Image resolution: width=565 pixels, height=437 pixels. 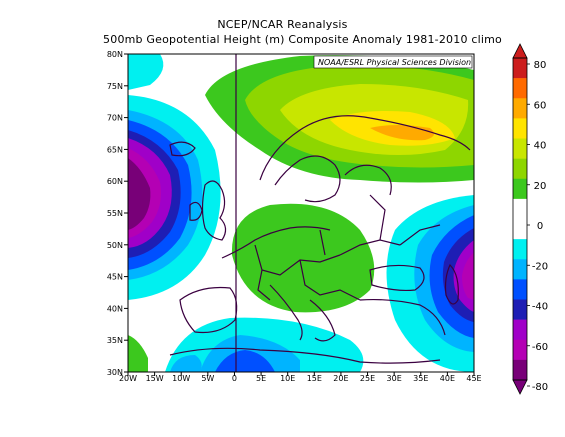 What do you see at coordinates (540, 226) in the screenshot?
I see `colorbar-label: 0` at bounding box center [540, 226].